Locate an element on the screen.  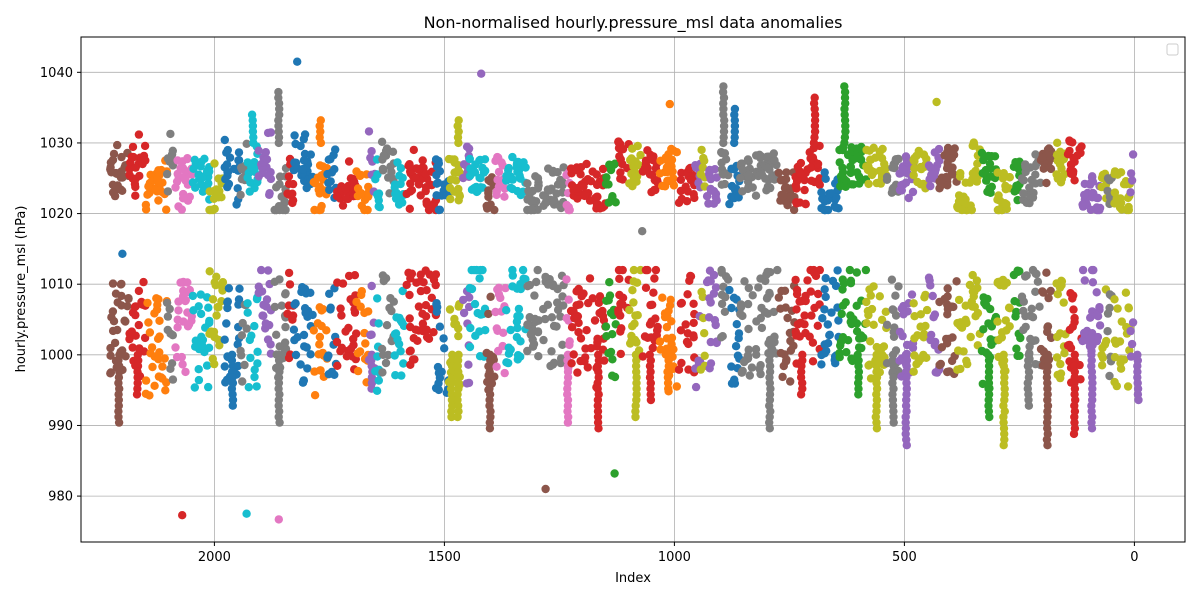
x-axis-label: Index is located at coordinates (633, 578).